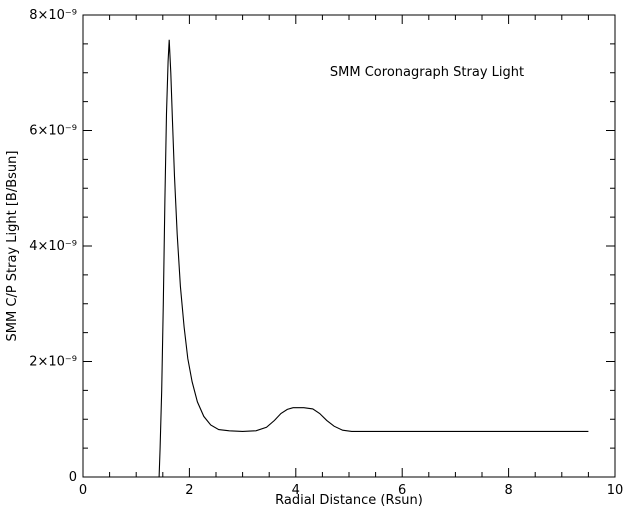 This screenshot has width=640, height=512. Describe the element at coordinates (73, 477) in the screenshot. I see `y-tick-label: 0` at that location.